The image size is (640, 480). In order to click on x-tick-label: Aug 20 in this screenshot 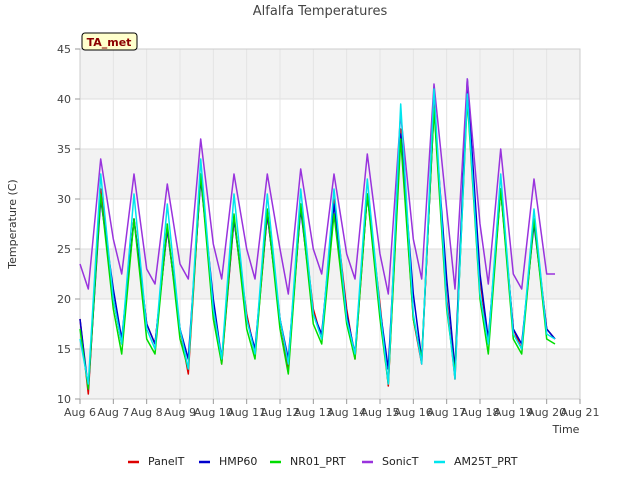, I will do `click(546, 412)`.